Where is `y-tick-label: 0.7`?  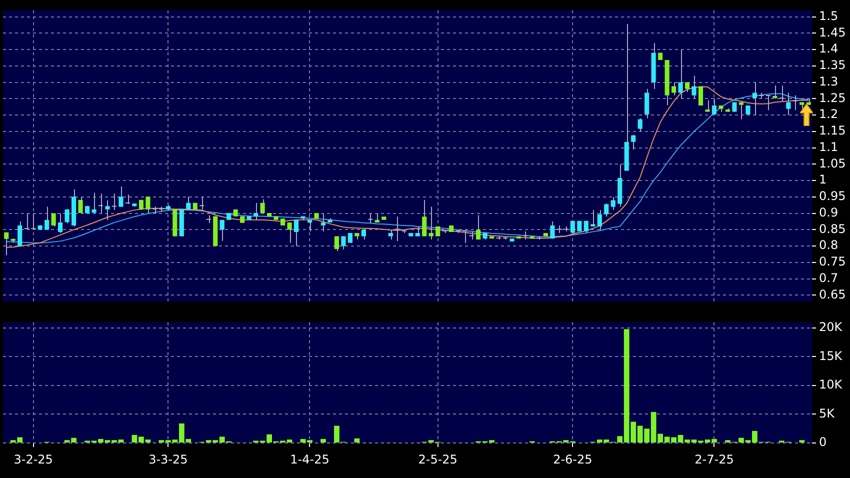
y-tick-label: 0.7 is located at coordinates (828, 277).